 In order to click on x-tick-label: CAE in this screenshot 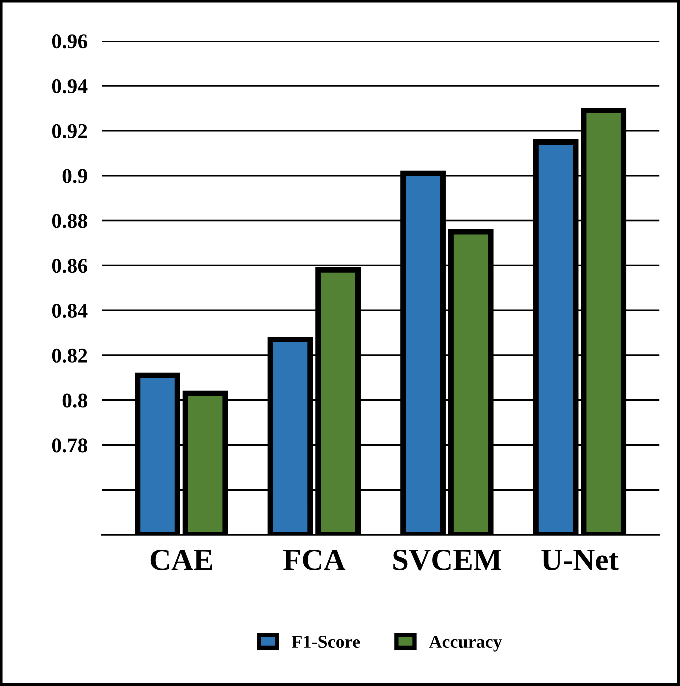, I will do `click(181, 560)`.